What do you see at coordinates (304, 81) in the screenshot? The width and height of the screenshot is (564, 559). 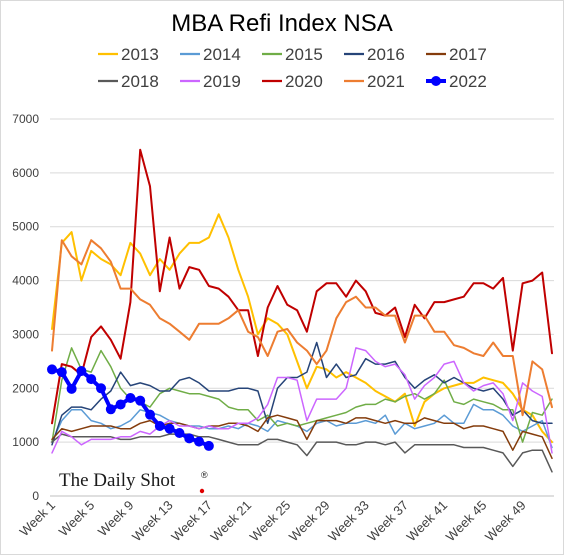 I see `legend-label-2020: 2020` at bounding box center [304, 81].